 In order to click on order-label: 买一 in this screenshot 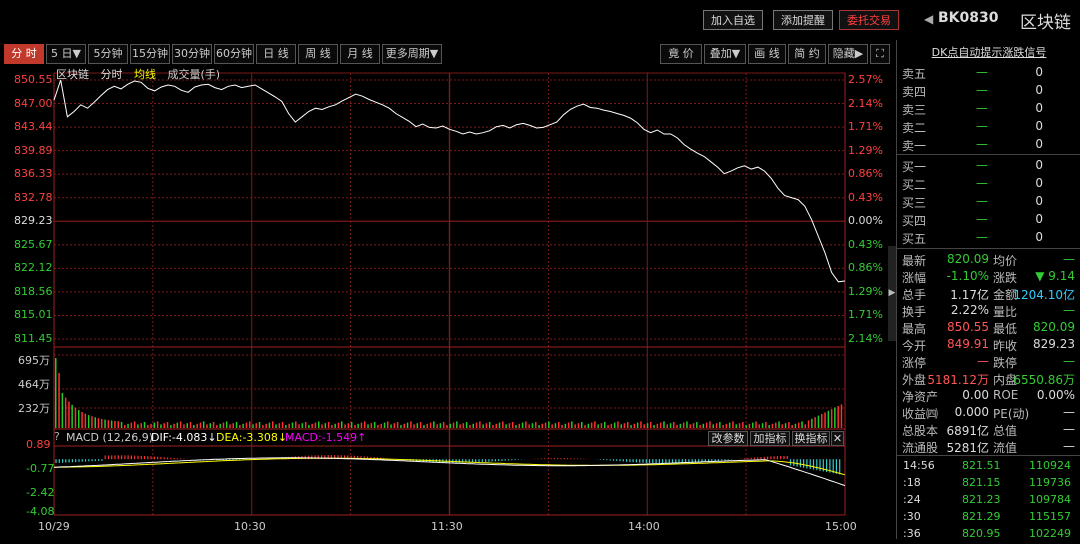, I will do `click(914, 167)`.